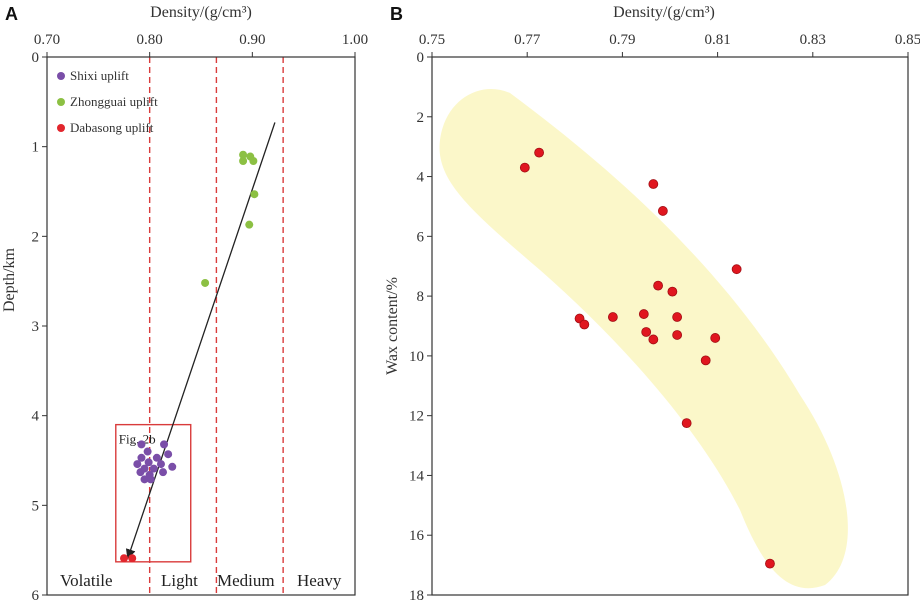 The width and height of the screenshot is (920, 605). Describe the element at coordinates (669, 44) in the screenshot. I see `panel-b-x-ticks: 0.75 0.77 0.79 0.81 0.83 0.85` at that location.